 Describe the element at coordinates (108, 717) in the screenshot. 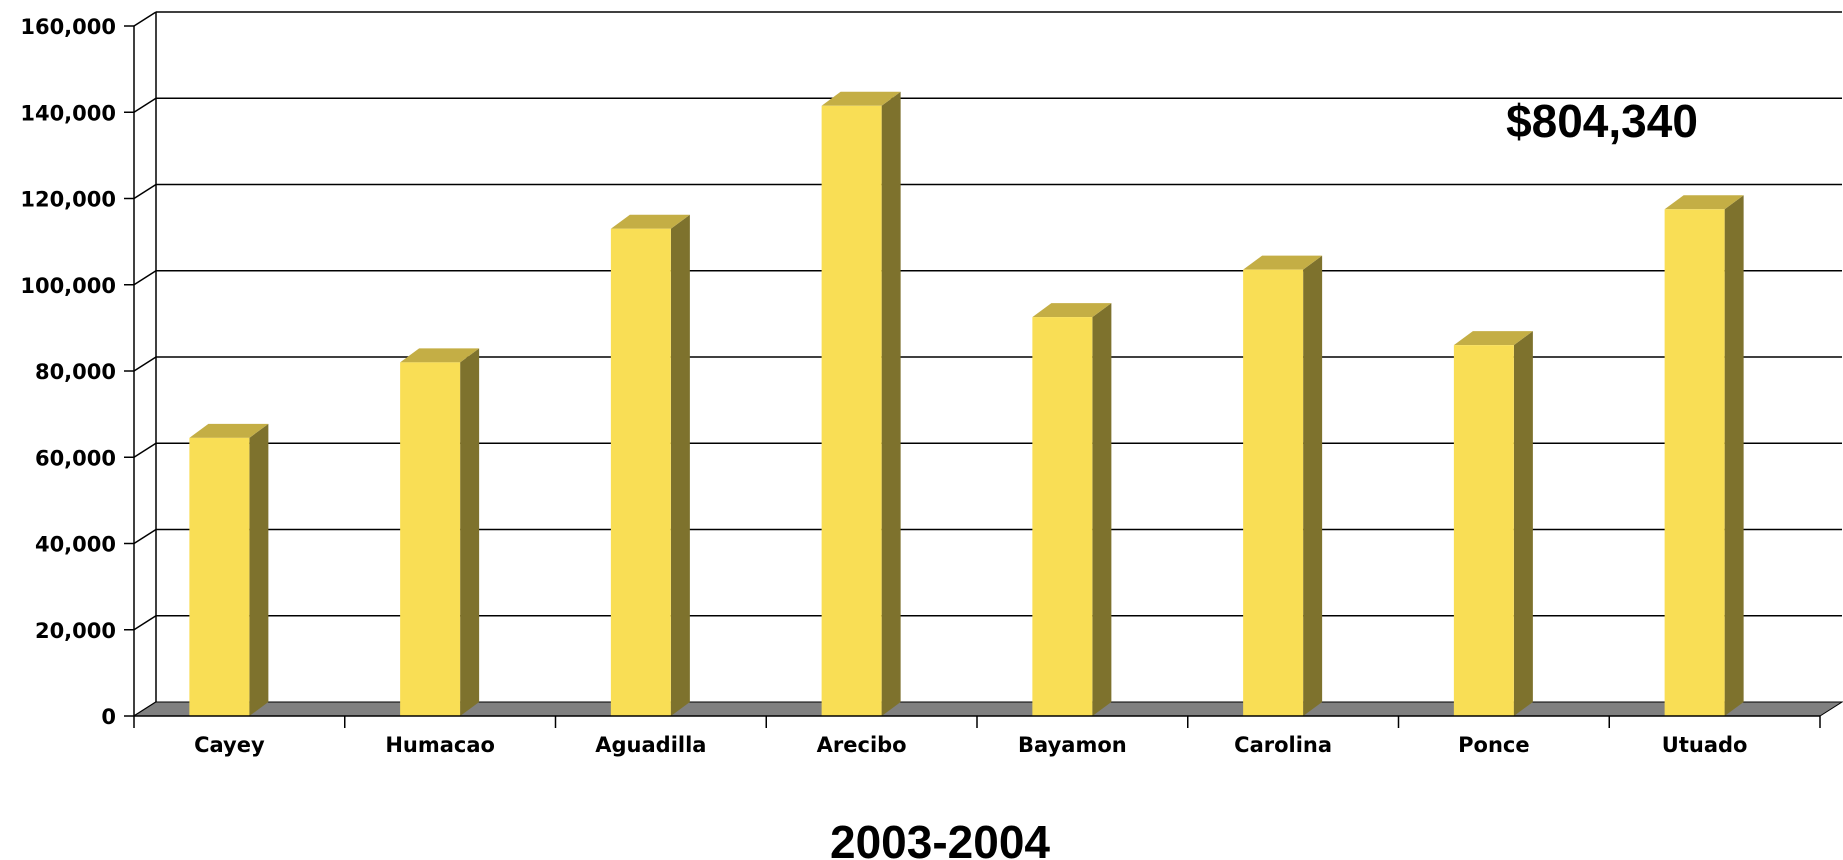

I see `y-tick-label: 0` at that location.